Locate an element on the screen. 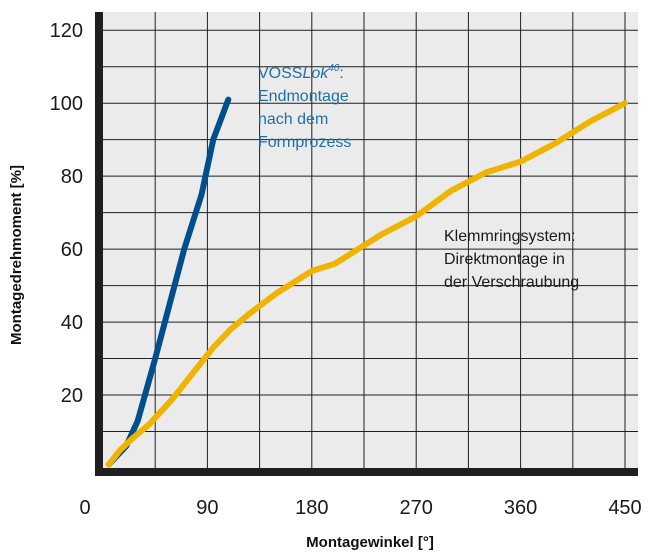  voss-annotation-line: VOSSLok40: is located at coordinates (303, 72).